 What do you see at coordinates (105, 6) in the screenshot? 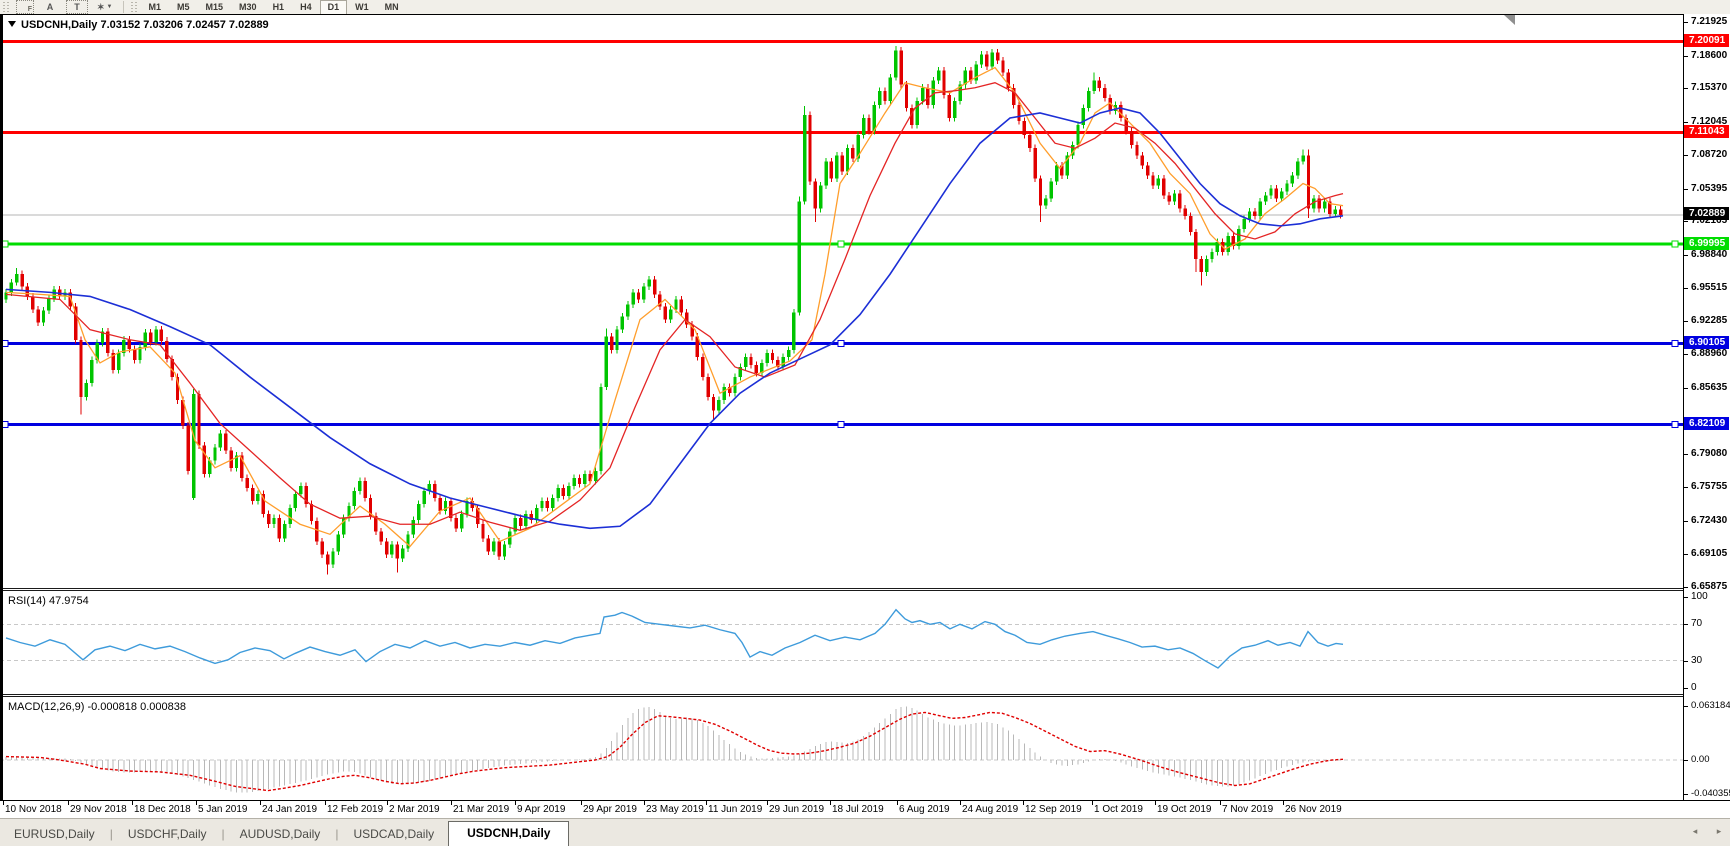
I see `arrows-tool-icon: ✶ ▼` at bounding box center [105, 6].